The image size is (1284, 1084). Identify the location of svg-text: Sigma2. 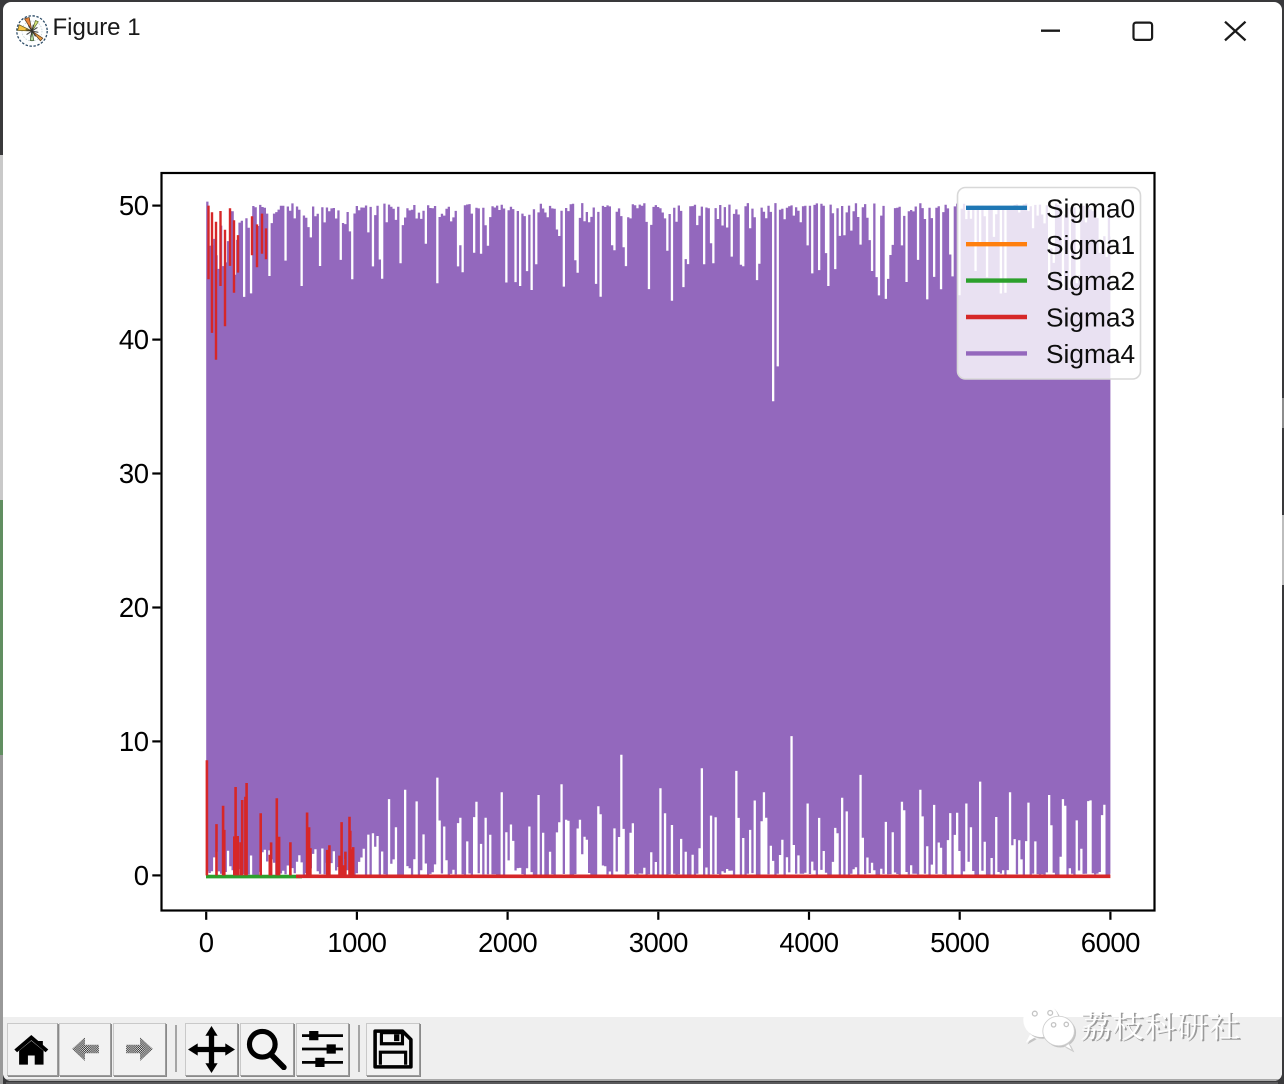
(1090, 281).